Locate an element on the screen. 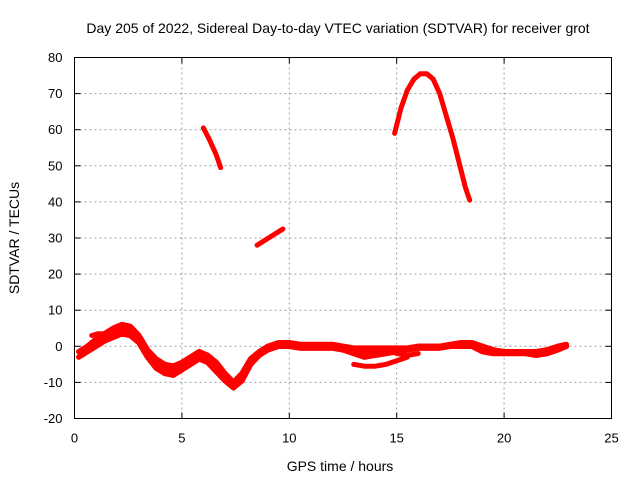 Image resolution: width=640 pixels, height=480 pixels. y-tick-label: -20 is located at coordinates (53, 418).